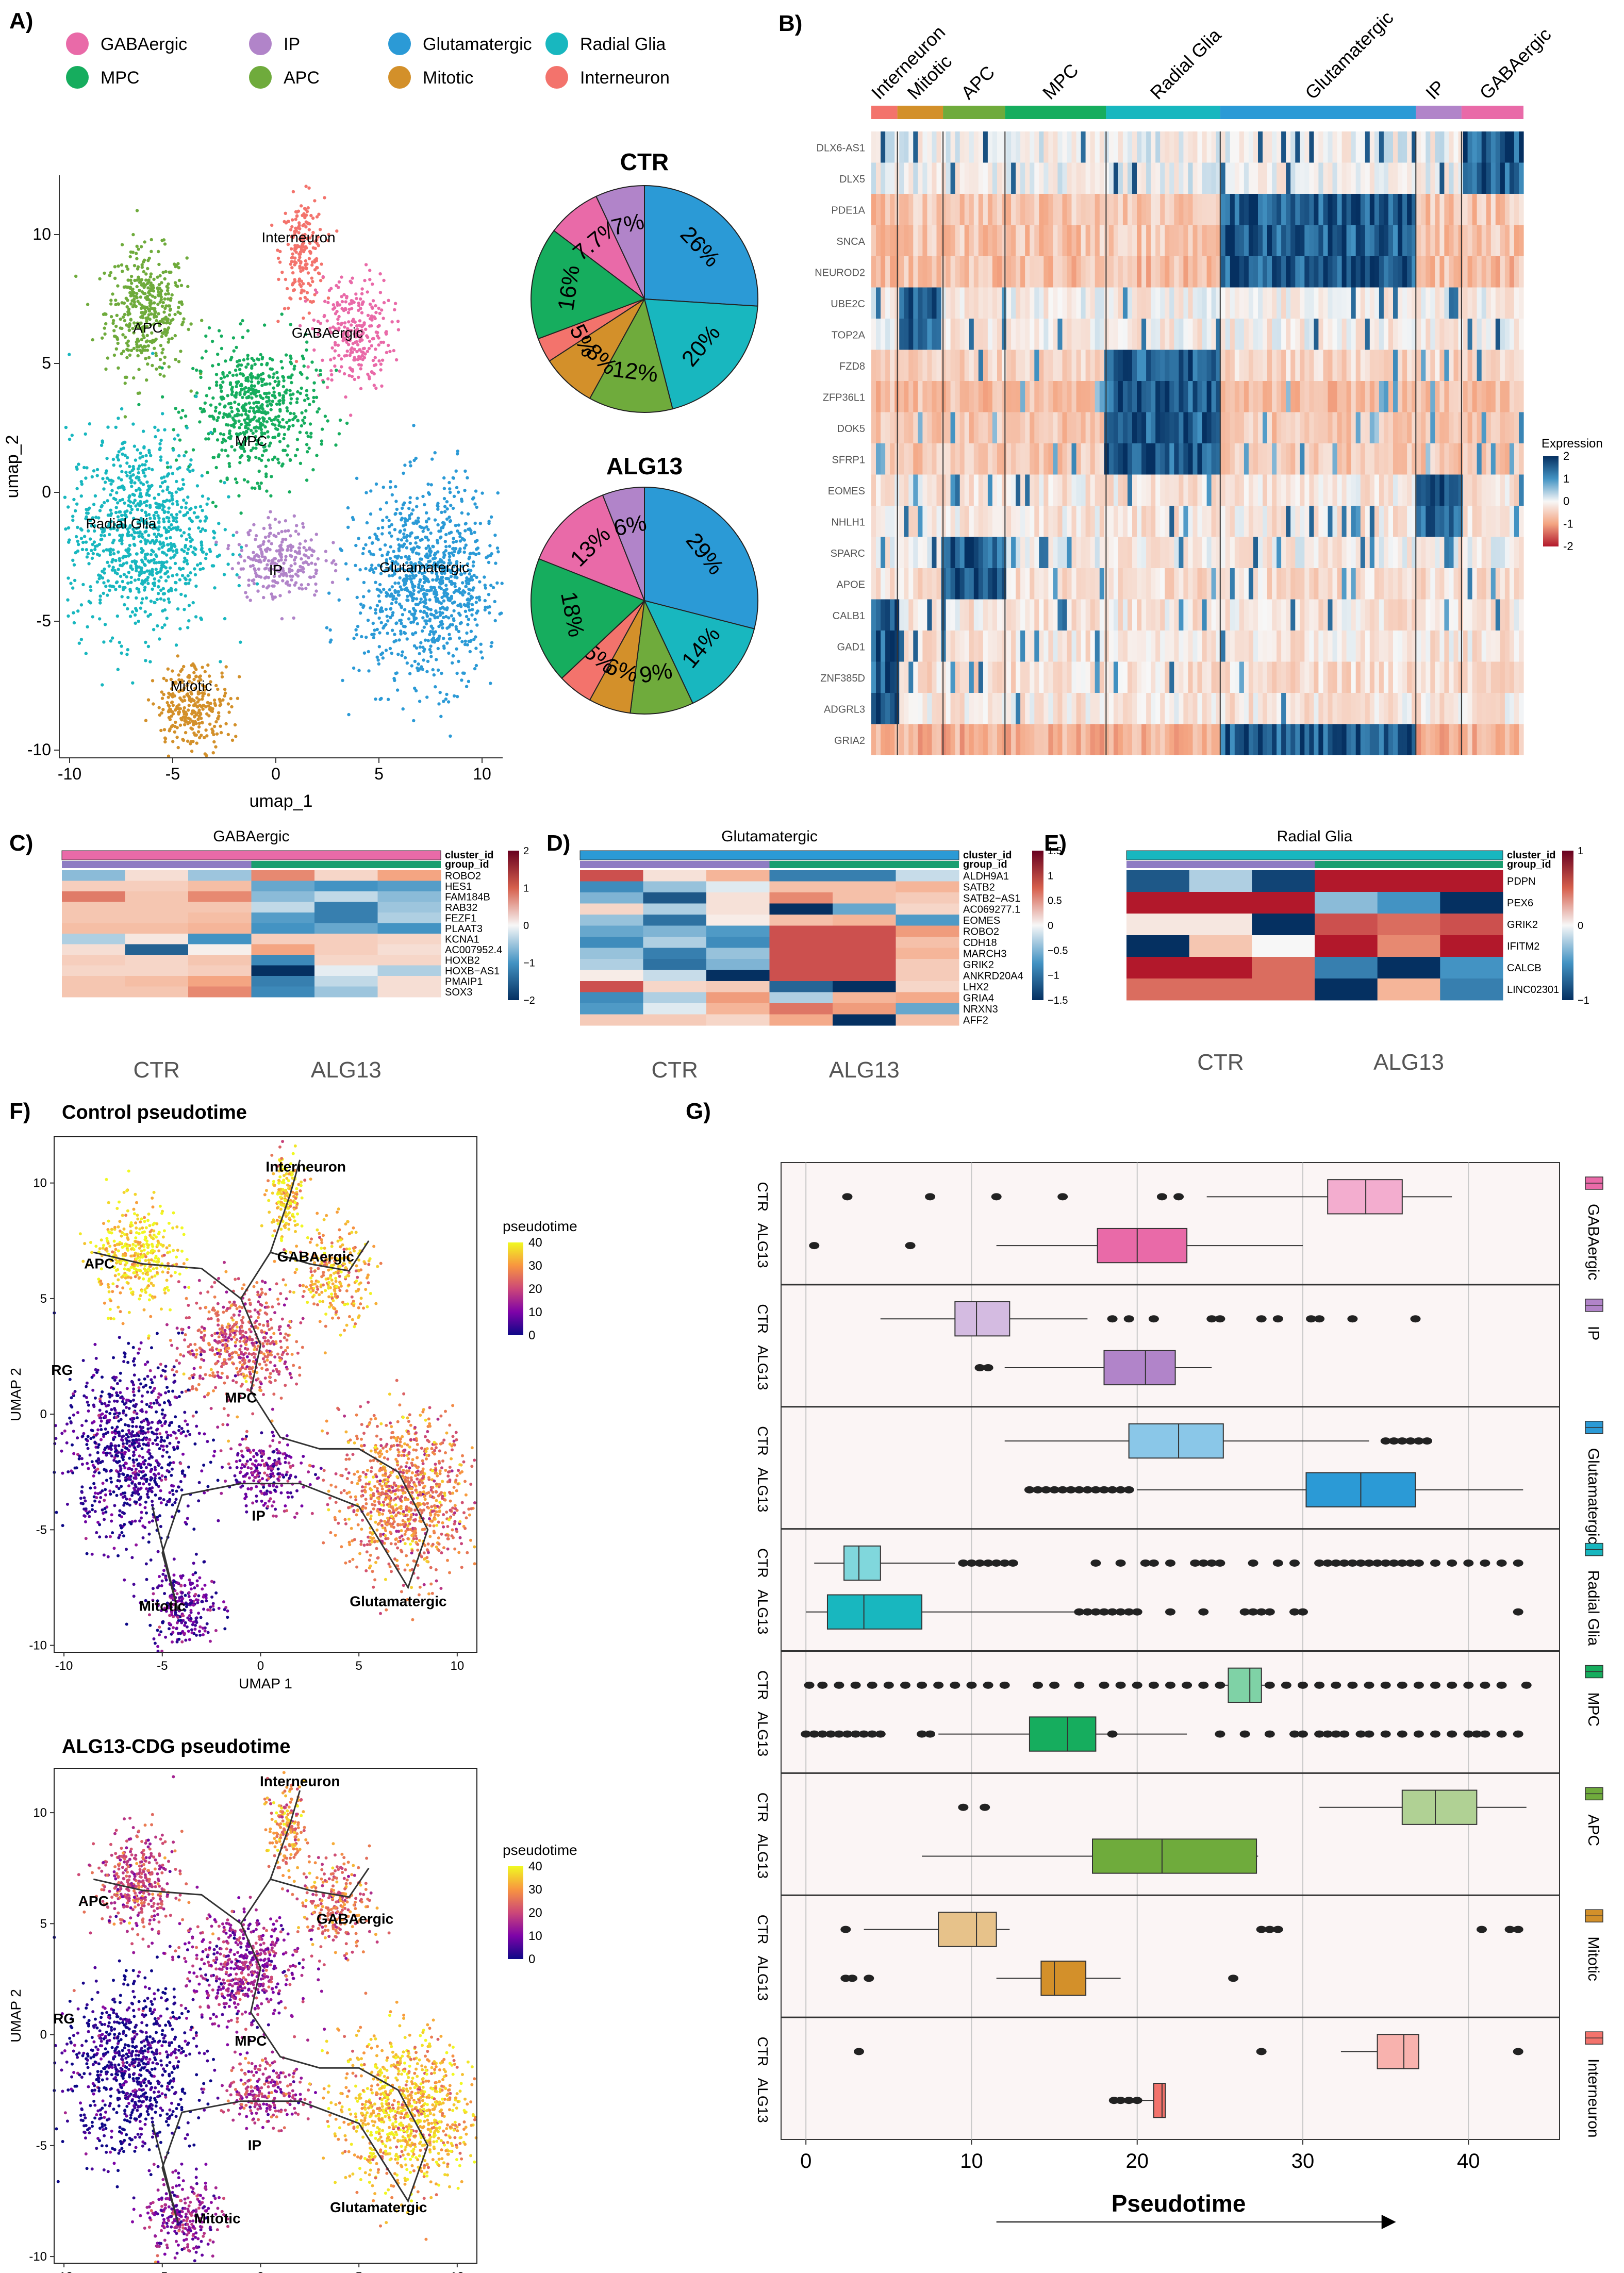  I want to click on cluster-label-ip: IP, so click(276, 570).